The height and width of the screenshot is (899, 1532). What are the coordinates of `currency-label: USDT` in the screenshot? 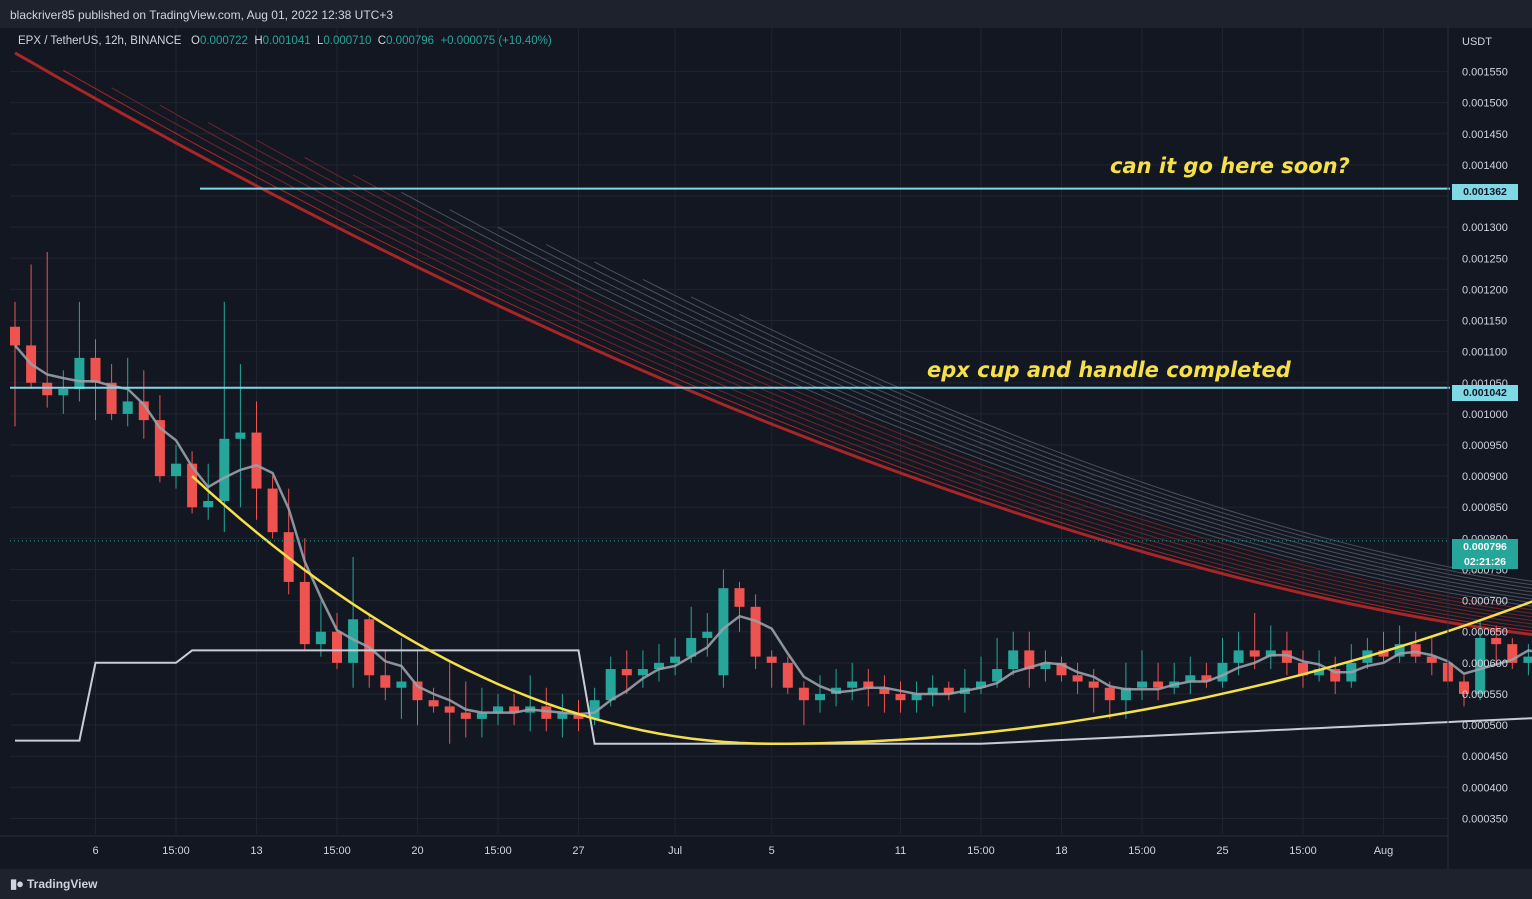 It's located at (1477, 42).